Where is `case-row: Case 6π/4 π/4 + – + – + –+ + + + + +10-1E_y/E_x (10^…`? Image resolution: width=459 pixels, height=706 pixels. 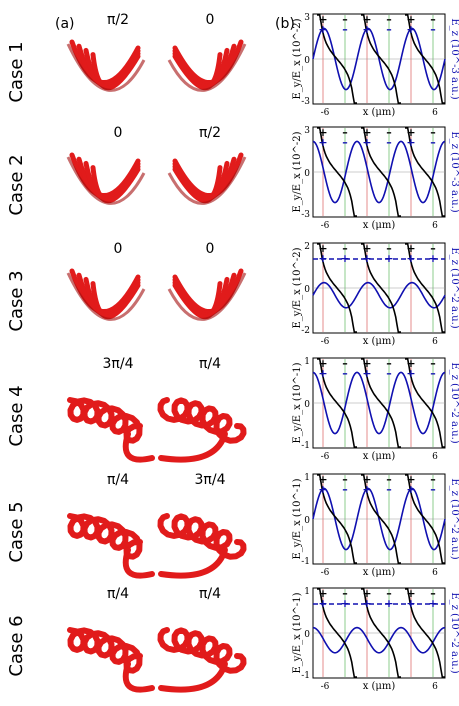
case-row: Case 6π/4 π/4 + – + – + –+ + + + + +10-1E_y/E_x (10^… is located at coordinates (232, 639).